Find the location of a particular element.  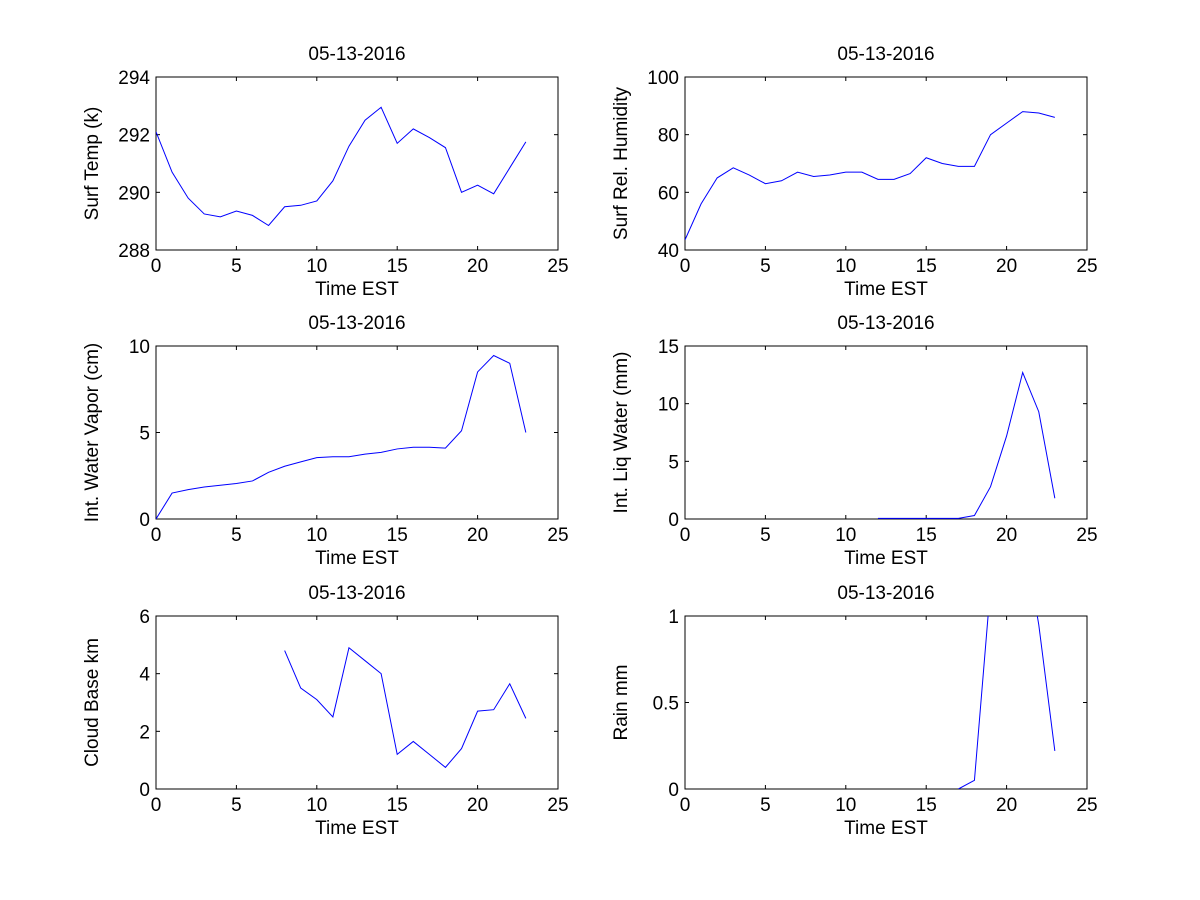

y-tick-label: 6 is located at coordinates (144, 617).